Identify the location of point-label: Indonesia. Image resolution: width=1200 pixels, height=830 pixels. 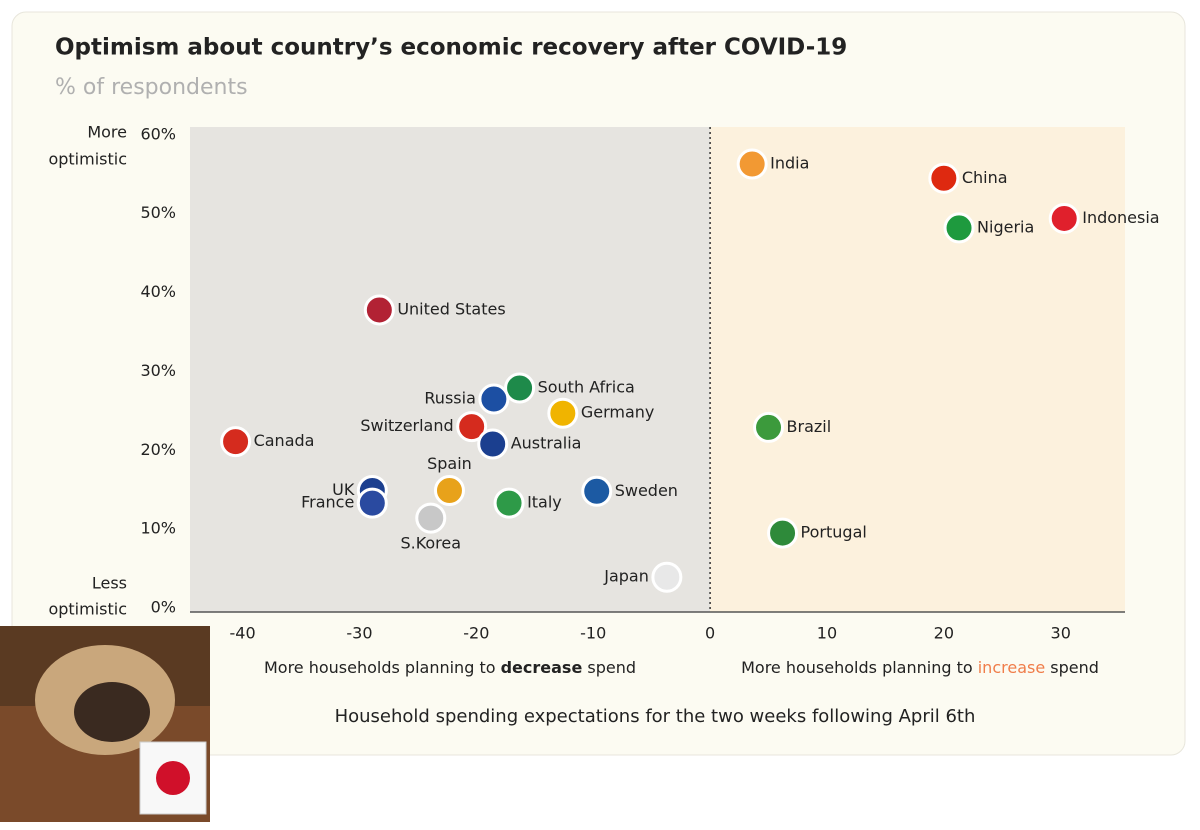
(1120, 217).